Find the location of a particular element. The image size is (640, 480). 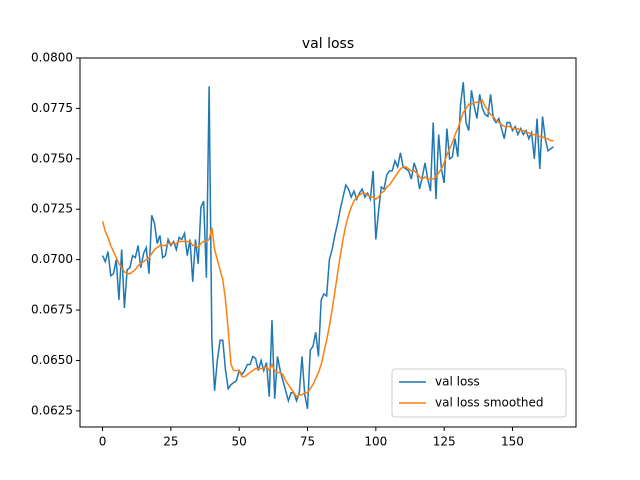

legend-box is located at coordinates (479, 393).